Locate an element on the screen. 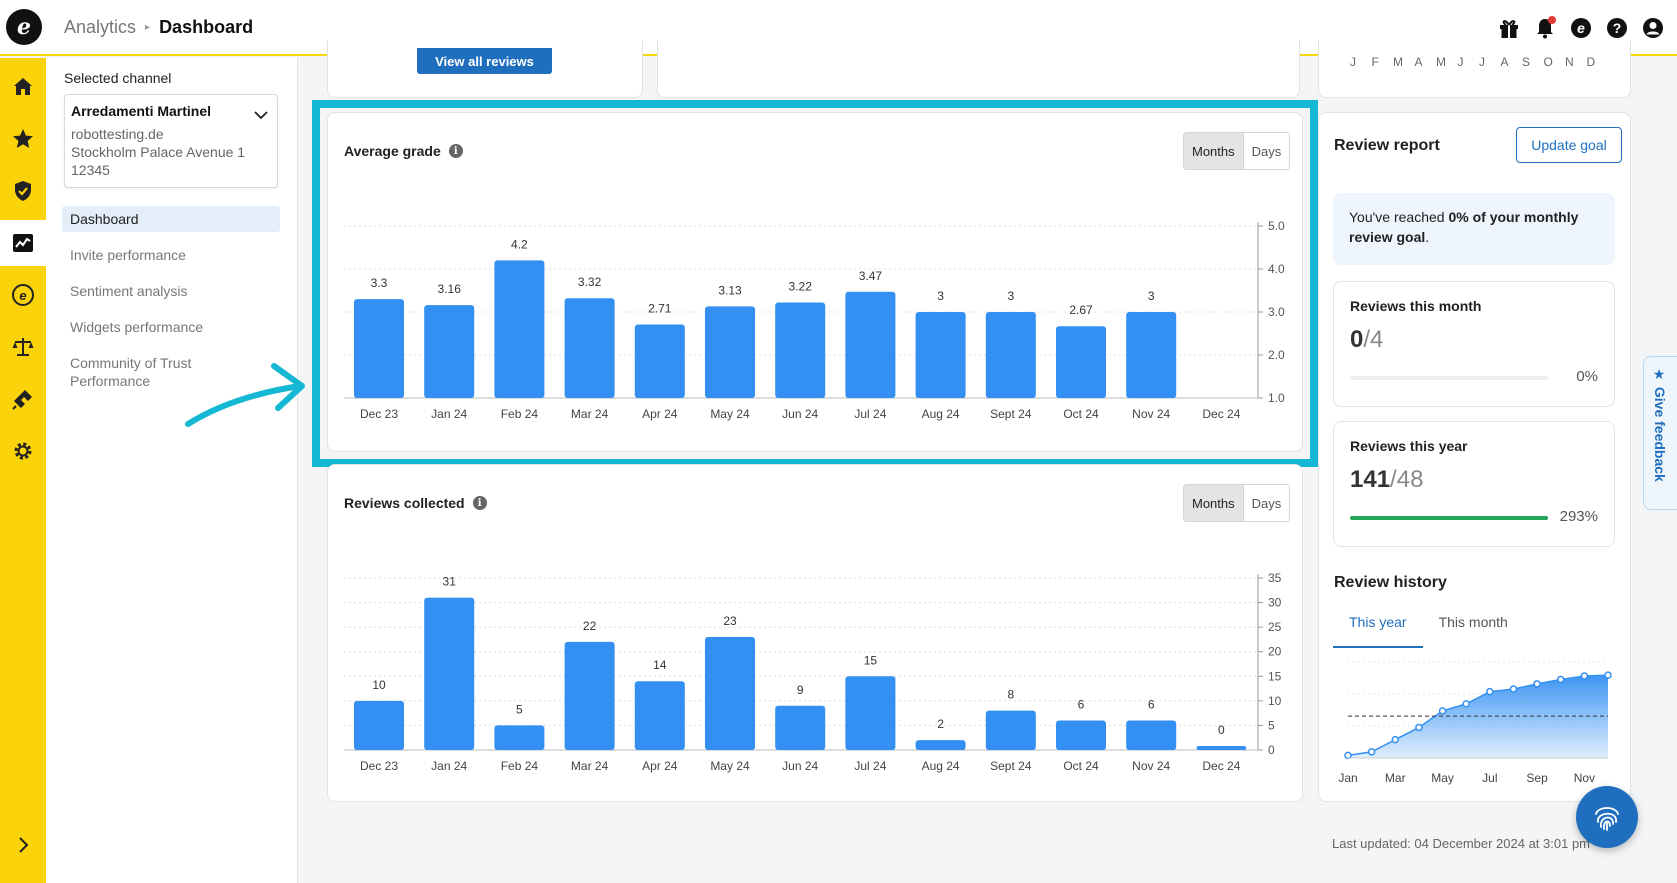 The height and width of the screenshot is (883, 1677). x-tick-label: Aug 24 is located at coordinates (941, 414).